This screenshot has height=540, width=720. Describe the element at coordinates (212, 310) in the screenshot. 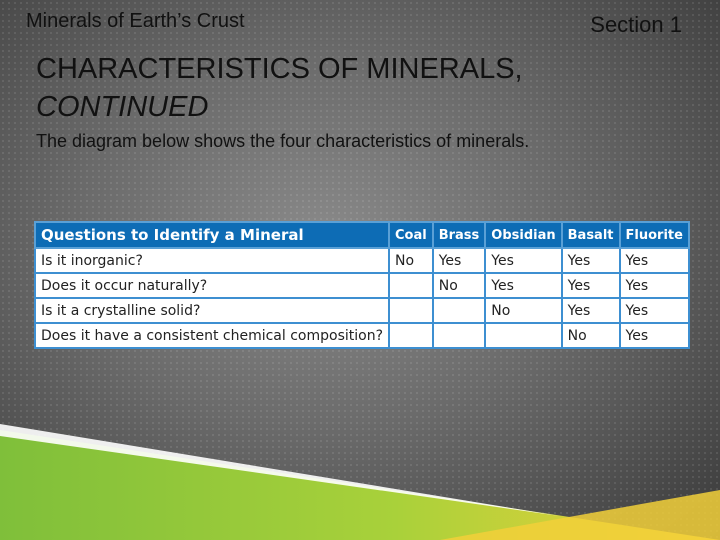

I see `question-cell: Is it a crystalline solid?` at that location.